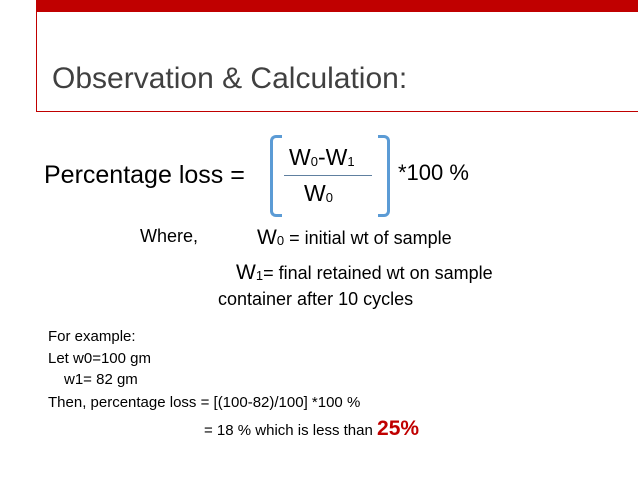 Image resolution: width=638 pixels, height=479 pixels. What do you see at coordinates (433, 173) in the screenshot?
I see `formula-multiplier: *100 %` at bounding box center [433, 173].